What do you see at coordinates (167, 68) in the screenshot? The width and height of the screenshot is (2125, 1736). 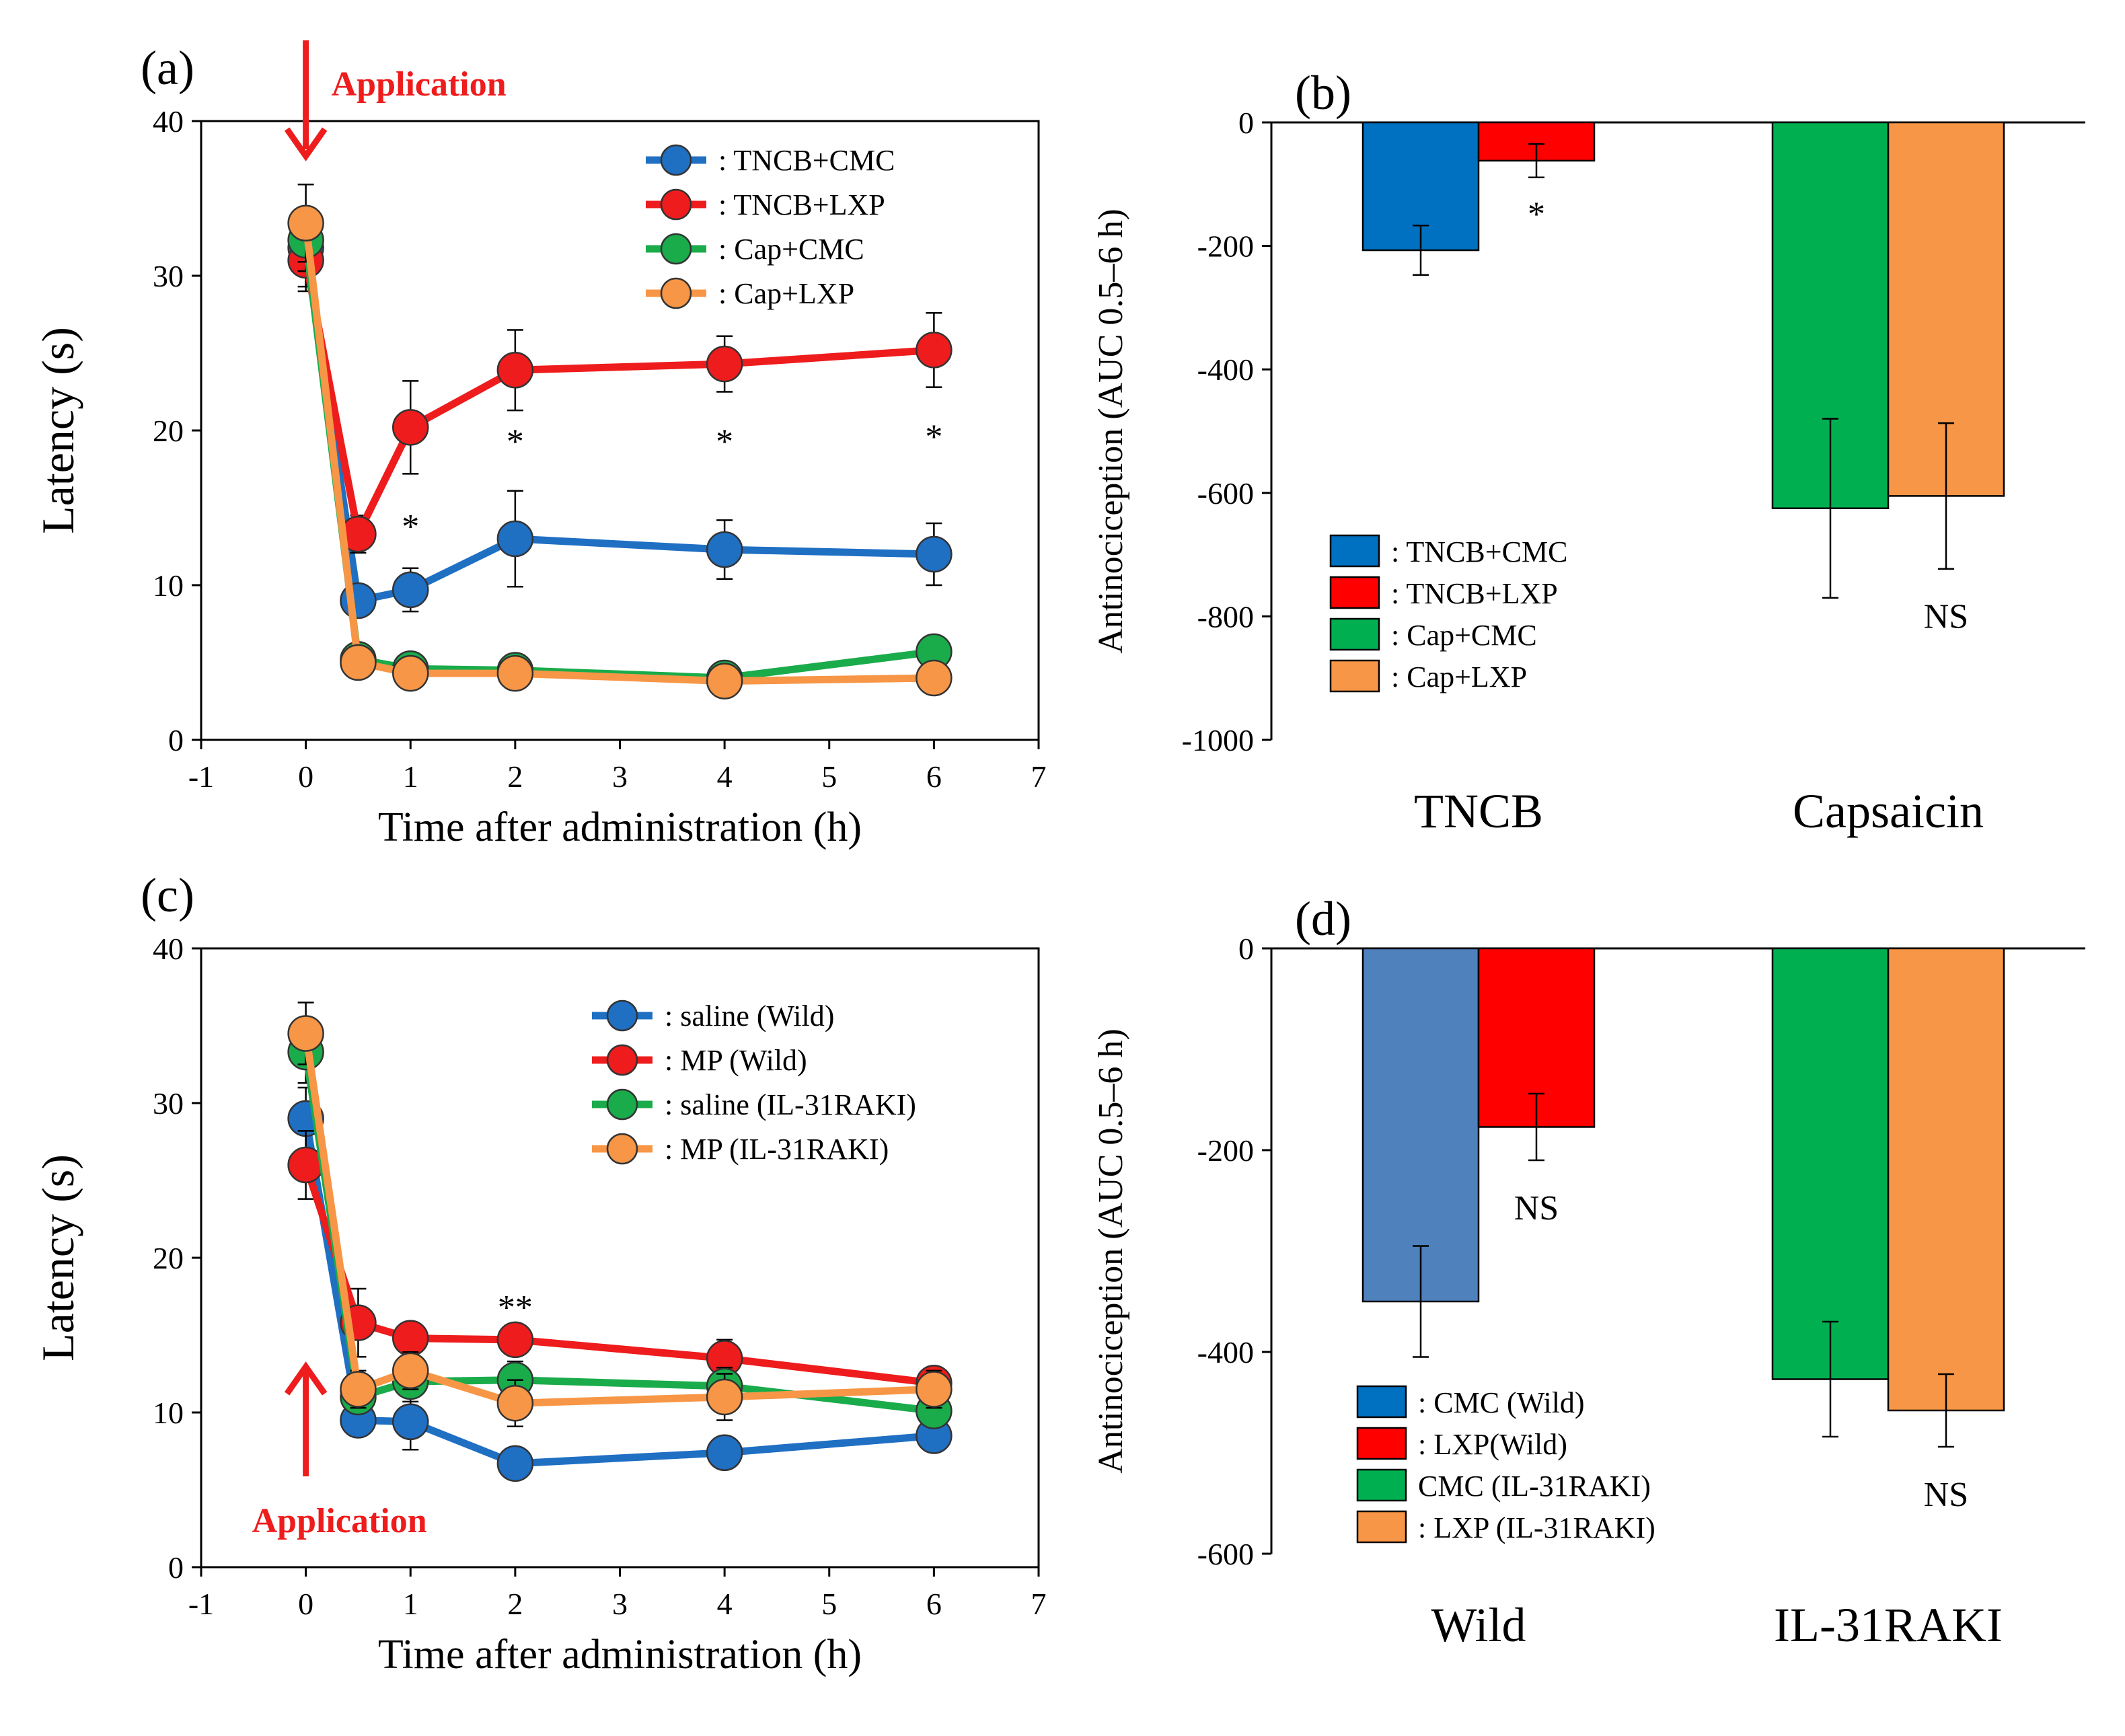 I see `panel-label: (a)` at bounding box center [167, 68].